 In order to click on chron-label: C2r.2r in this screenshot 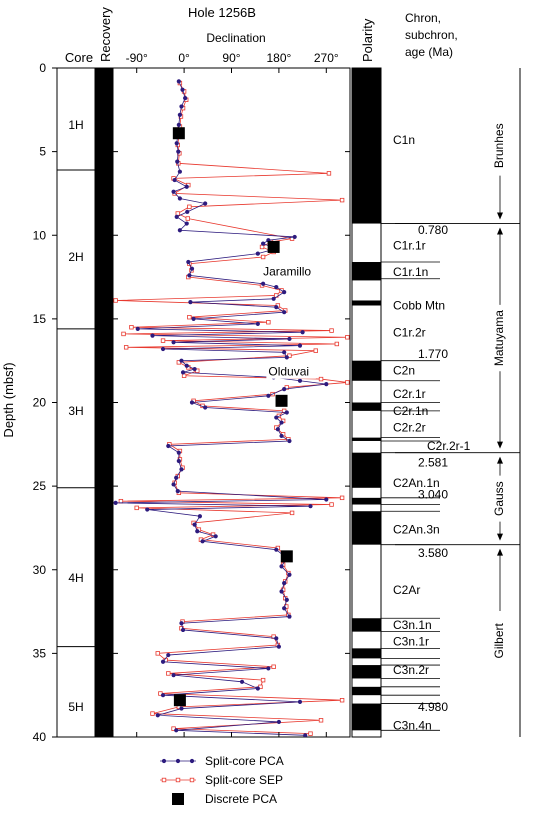, I will do `click(409, 428)`.